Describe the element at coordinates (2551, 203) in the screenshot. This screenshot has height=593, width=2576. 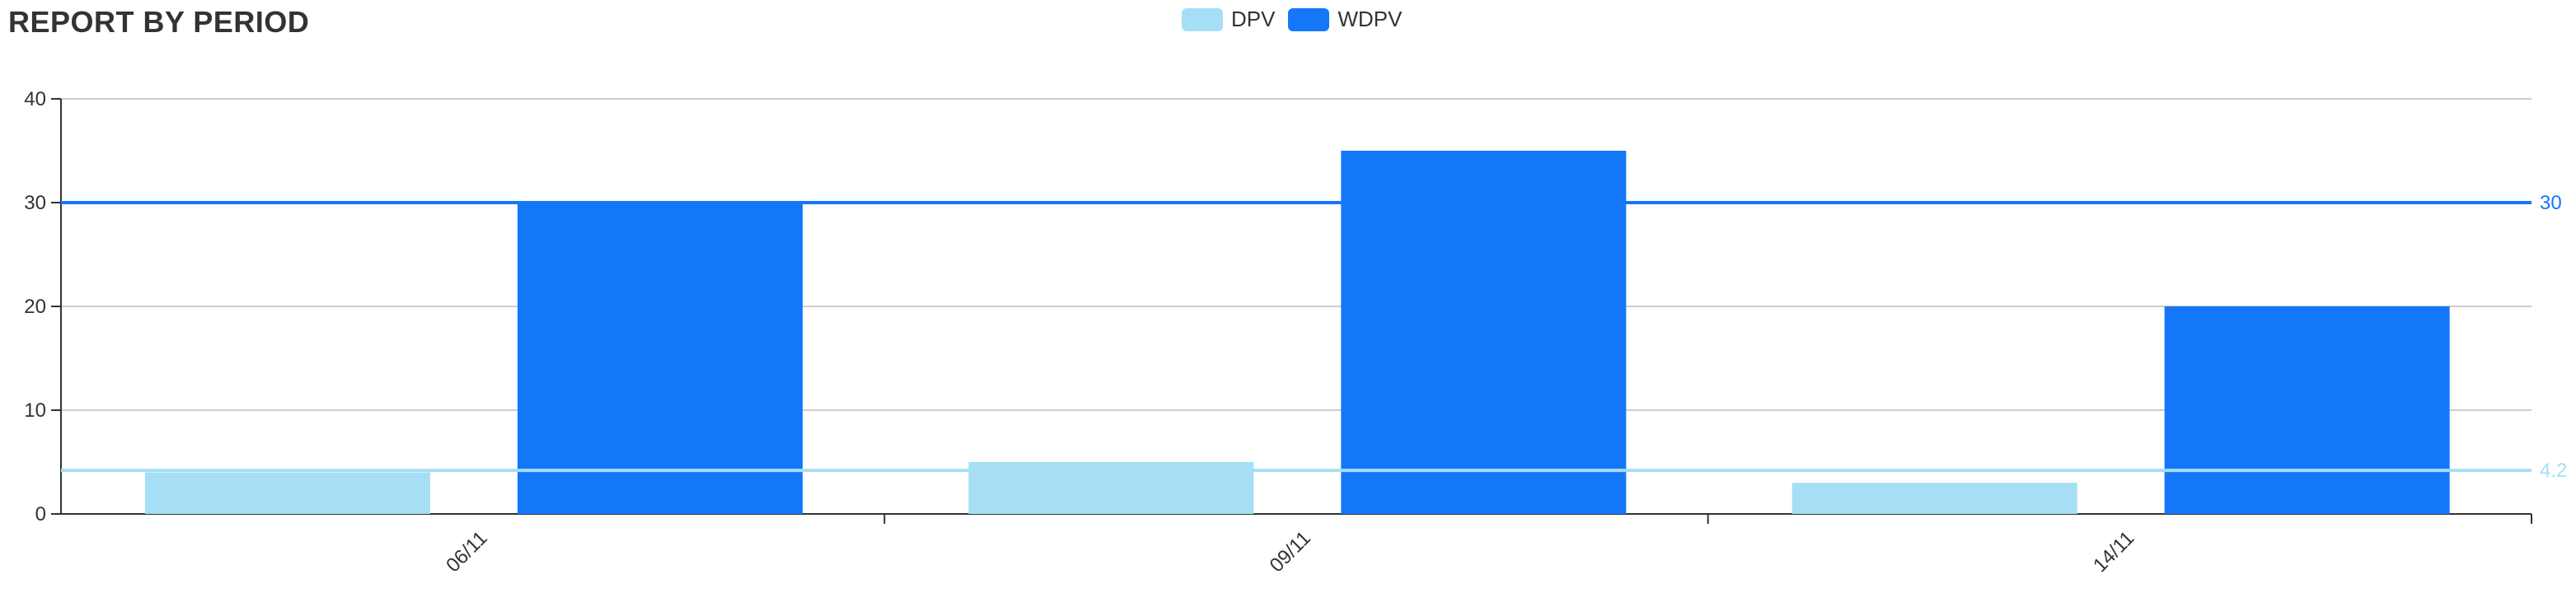
I see `reference-label-wdpv: 30` at that location.